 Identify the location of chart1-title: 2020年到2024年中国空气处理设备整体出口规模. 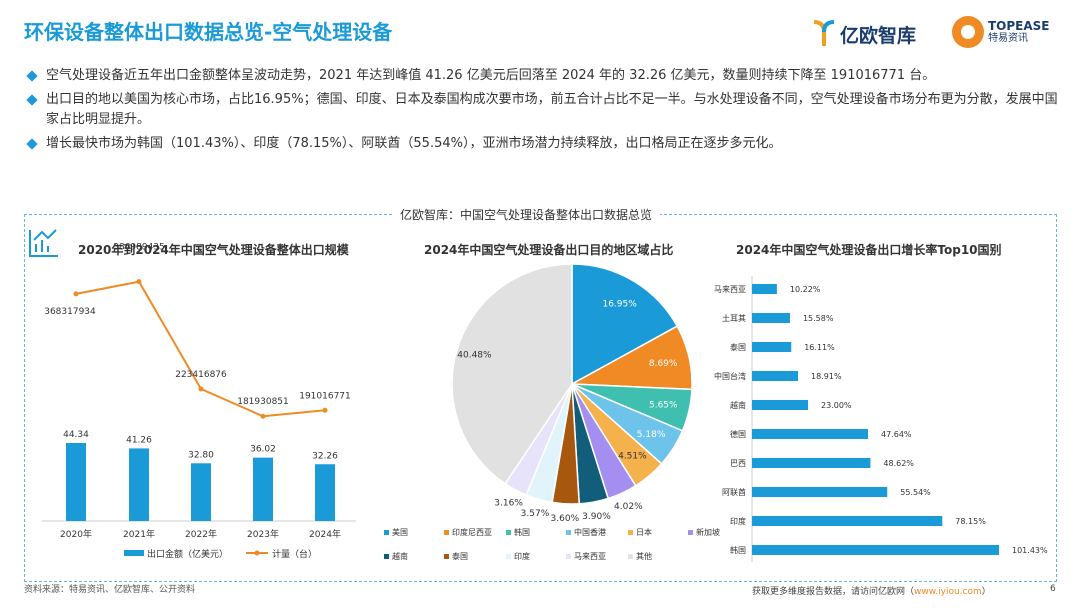
(213, 250).